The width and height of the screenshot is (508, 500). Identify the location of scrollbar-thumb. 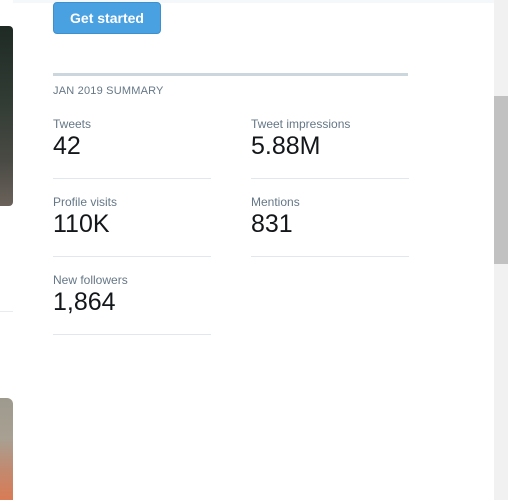
(501, 180).